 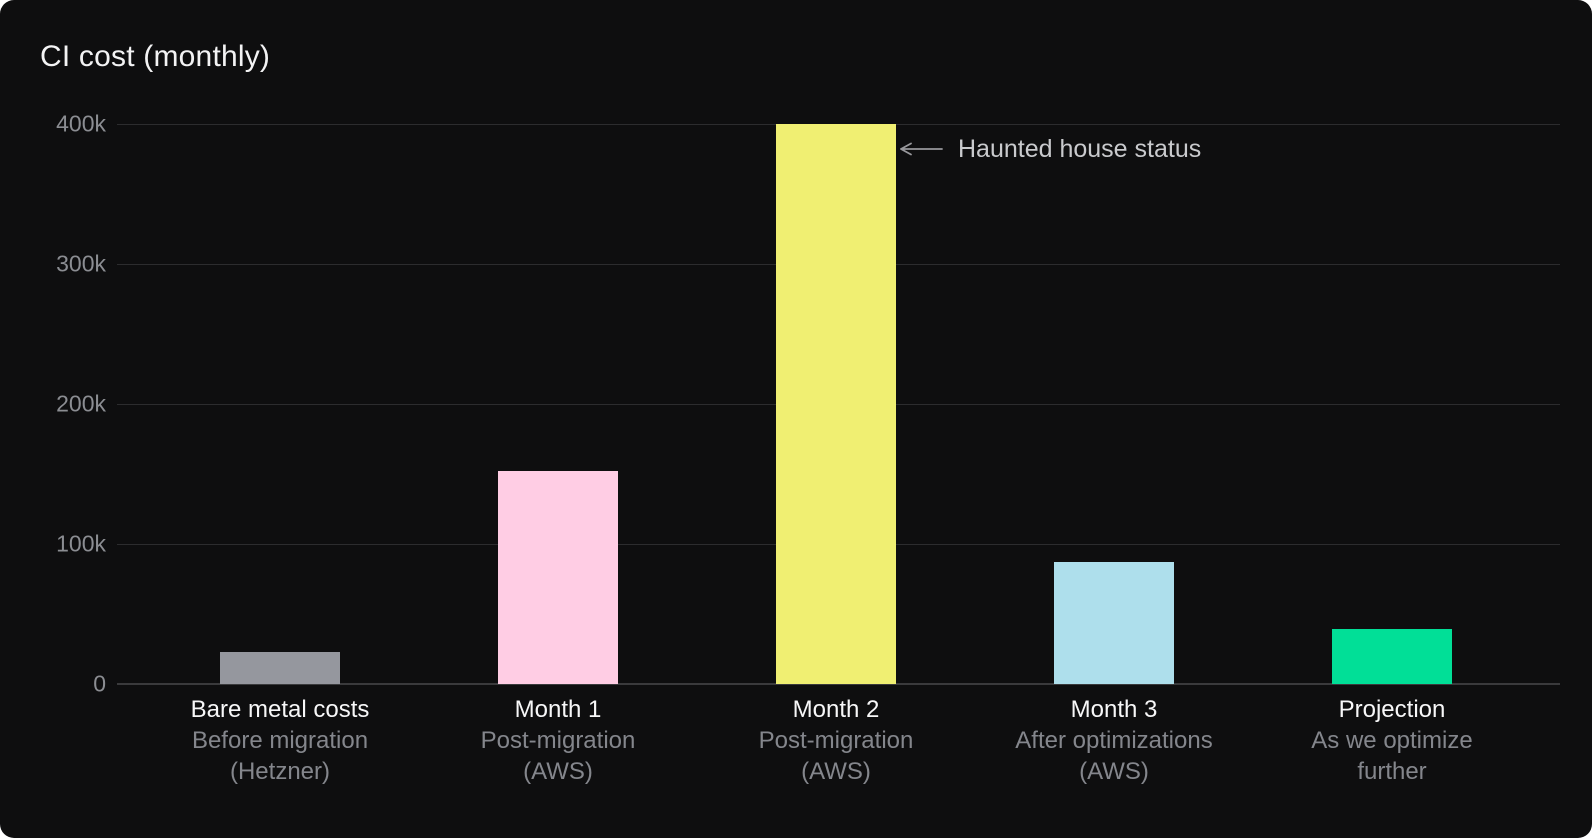 What do you see at coordinates (81, 123) in the screenshot?
I see `y-tick-label: 400k` at bounding box center [81, 123].